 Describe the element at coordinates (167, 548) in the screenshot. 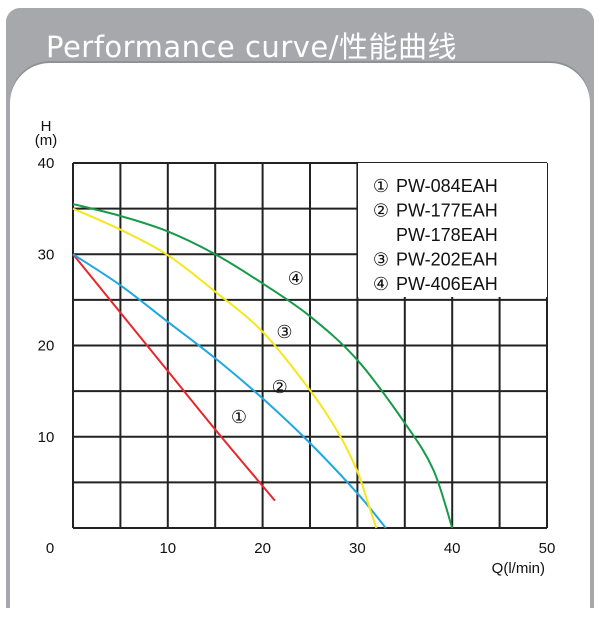

I see `x-tick-label: 10` at that location.